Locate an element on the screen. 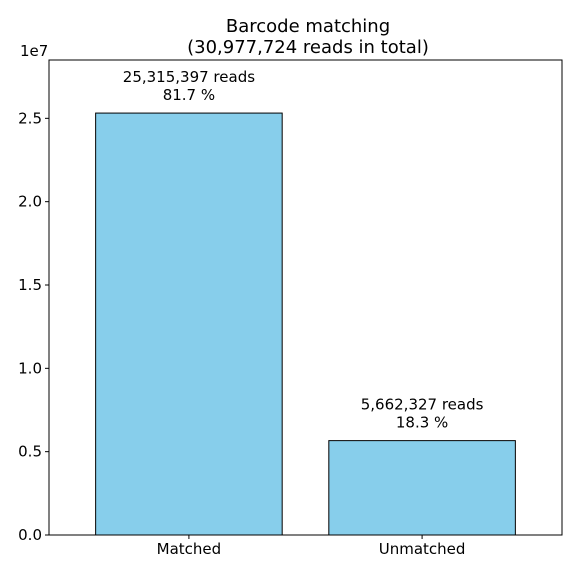  chart-title: Barcode matching is located at coordinates (308, 26).